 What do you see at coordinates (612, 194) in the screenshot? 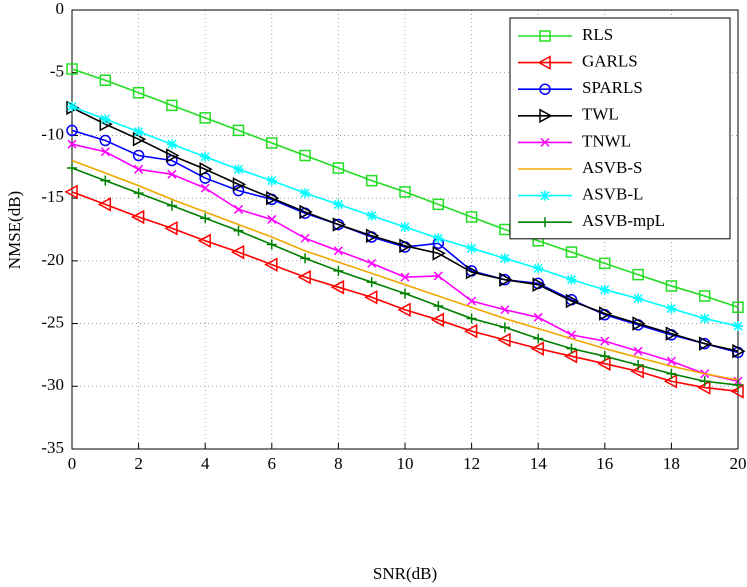
I see `legend-label: ASVB-L` at bounding box center [612, 194].